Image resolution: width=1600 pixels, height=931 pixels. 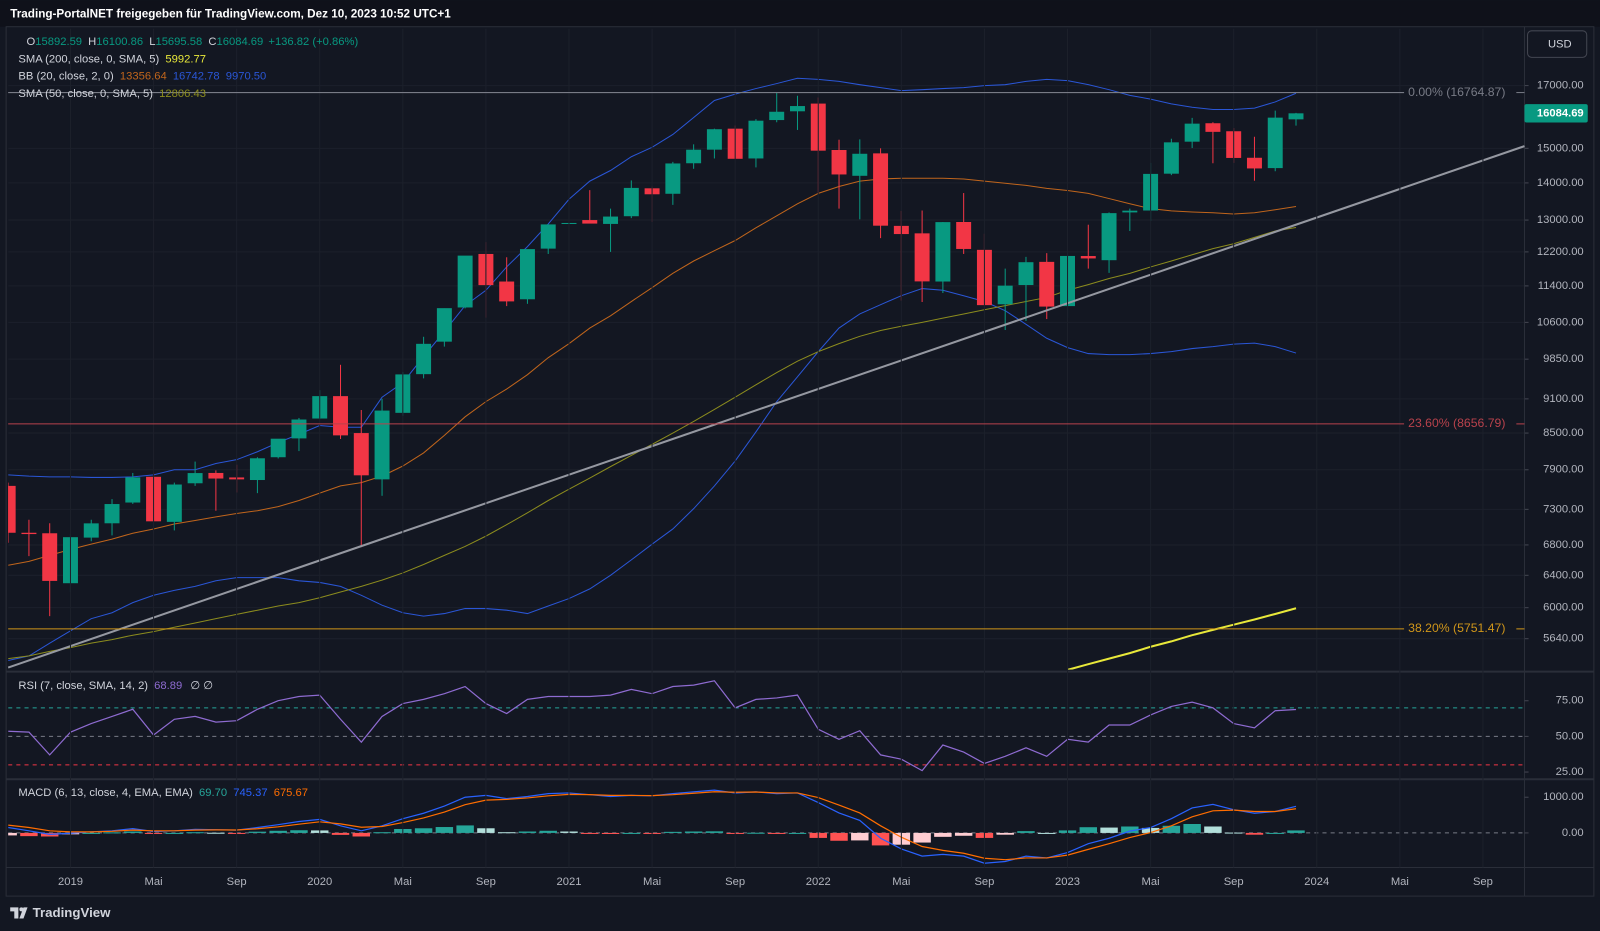 I want to click on legend-value: 12806.43, so click(x=182, y=94).